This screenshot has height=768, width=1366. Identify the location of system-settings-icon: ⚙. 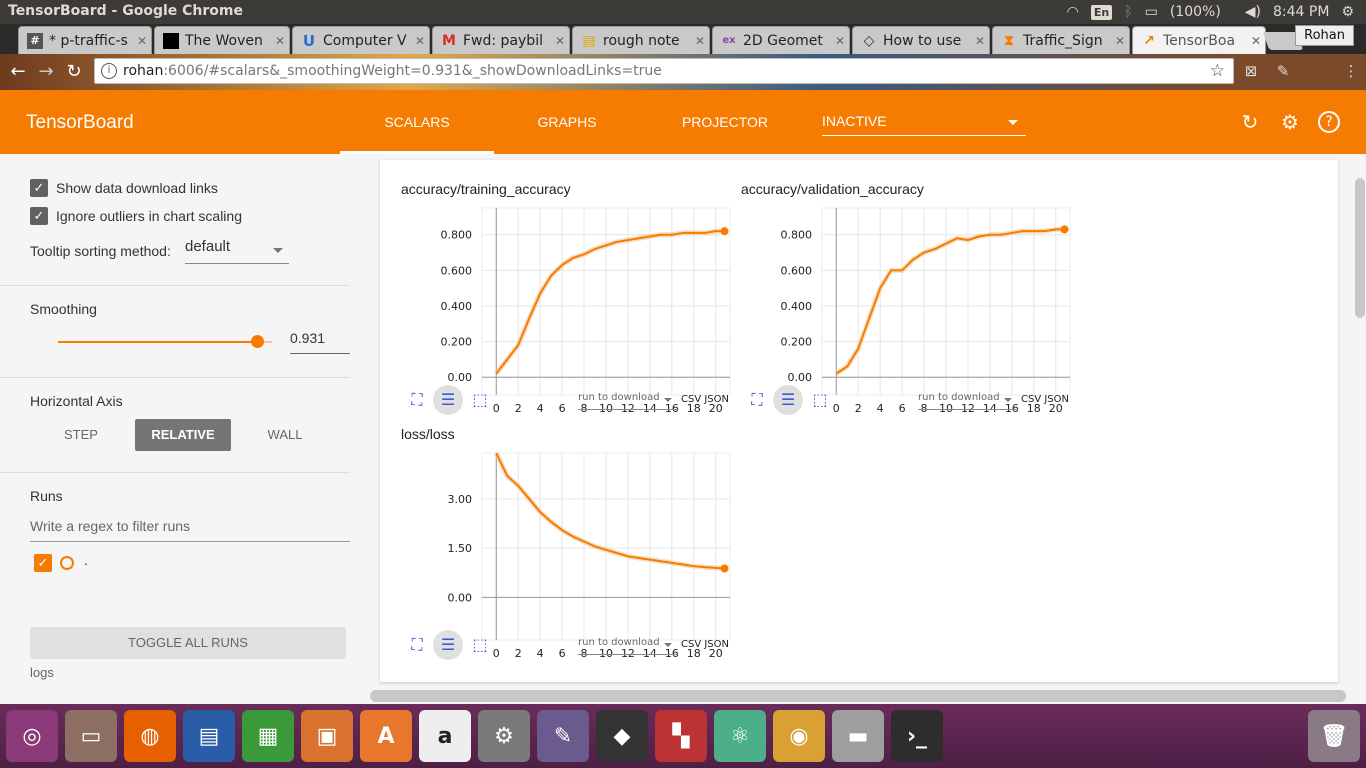
(504, 736).